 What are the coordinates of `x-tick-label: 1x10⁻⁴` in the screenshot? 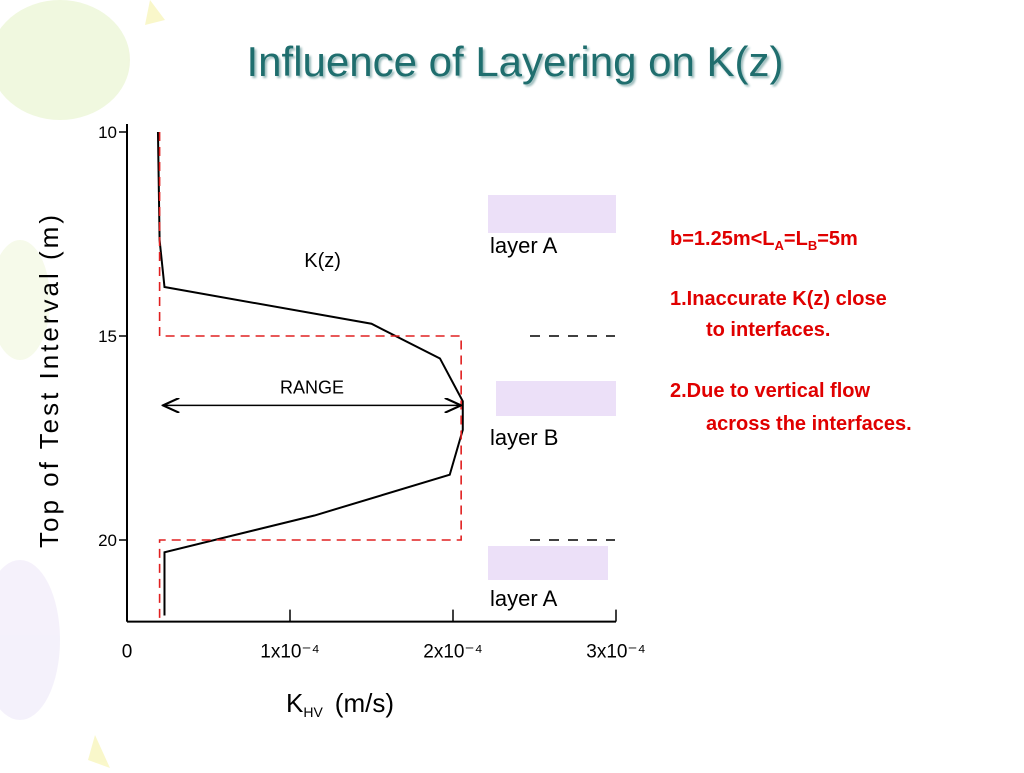 It's located at (289, 652).